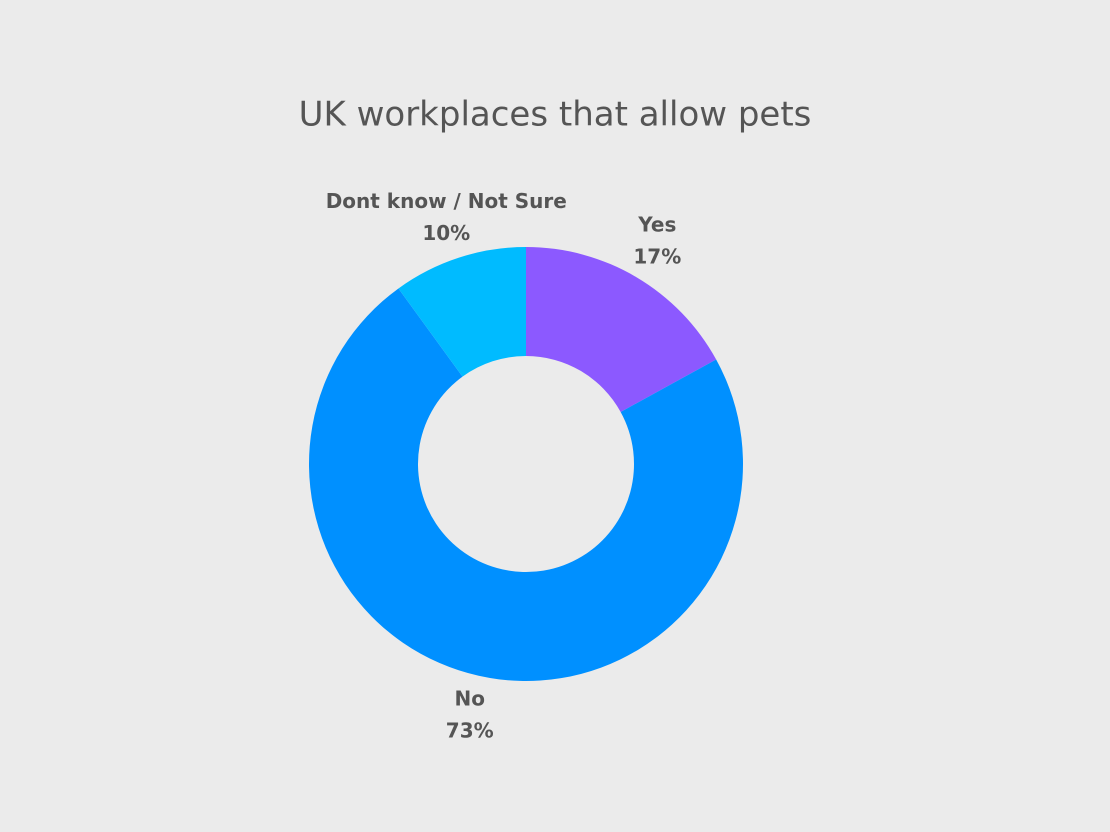  I want to click on slice-value-label: 73%, so click(470, 730).